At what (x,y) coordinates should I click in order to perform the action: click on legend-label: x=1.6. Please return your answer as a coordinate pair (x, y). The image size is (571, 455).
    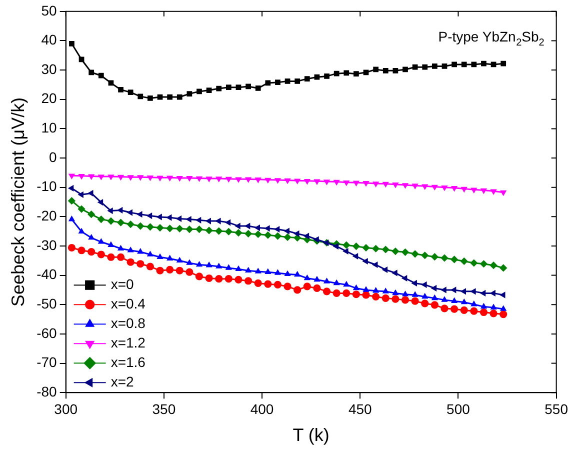
    Looking at the image, I should click on (128, 362).